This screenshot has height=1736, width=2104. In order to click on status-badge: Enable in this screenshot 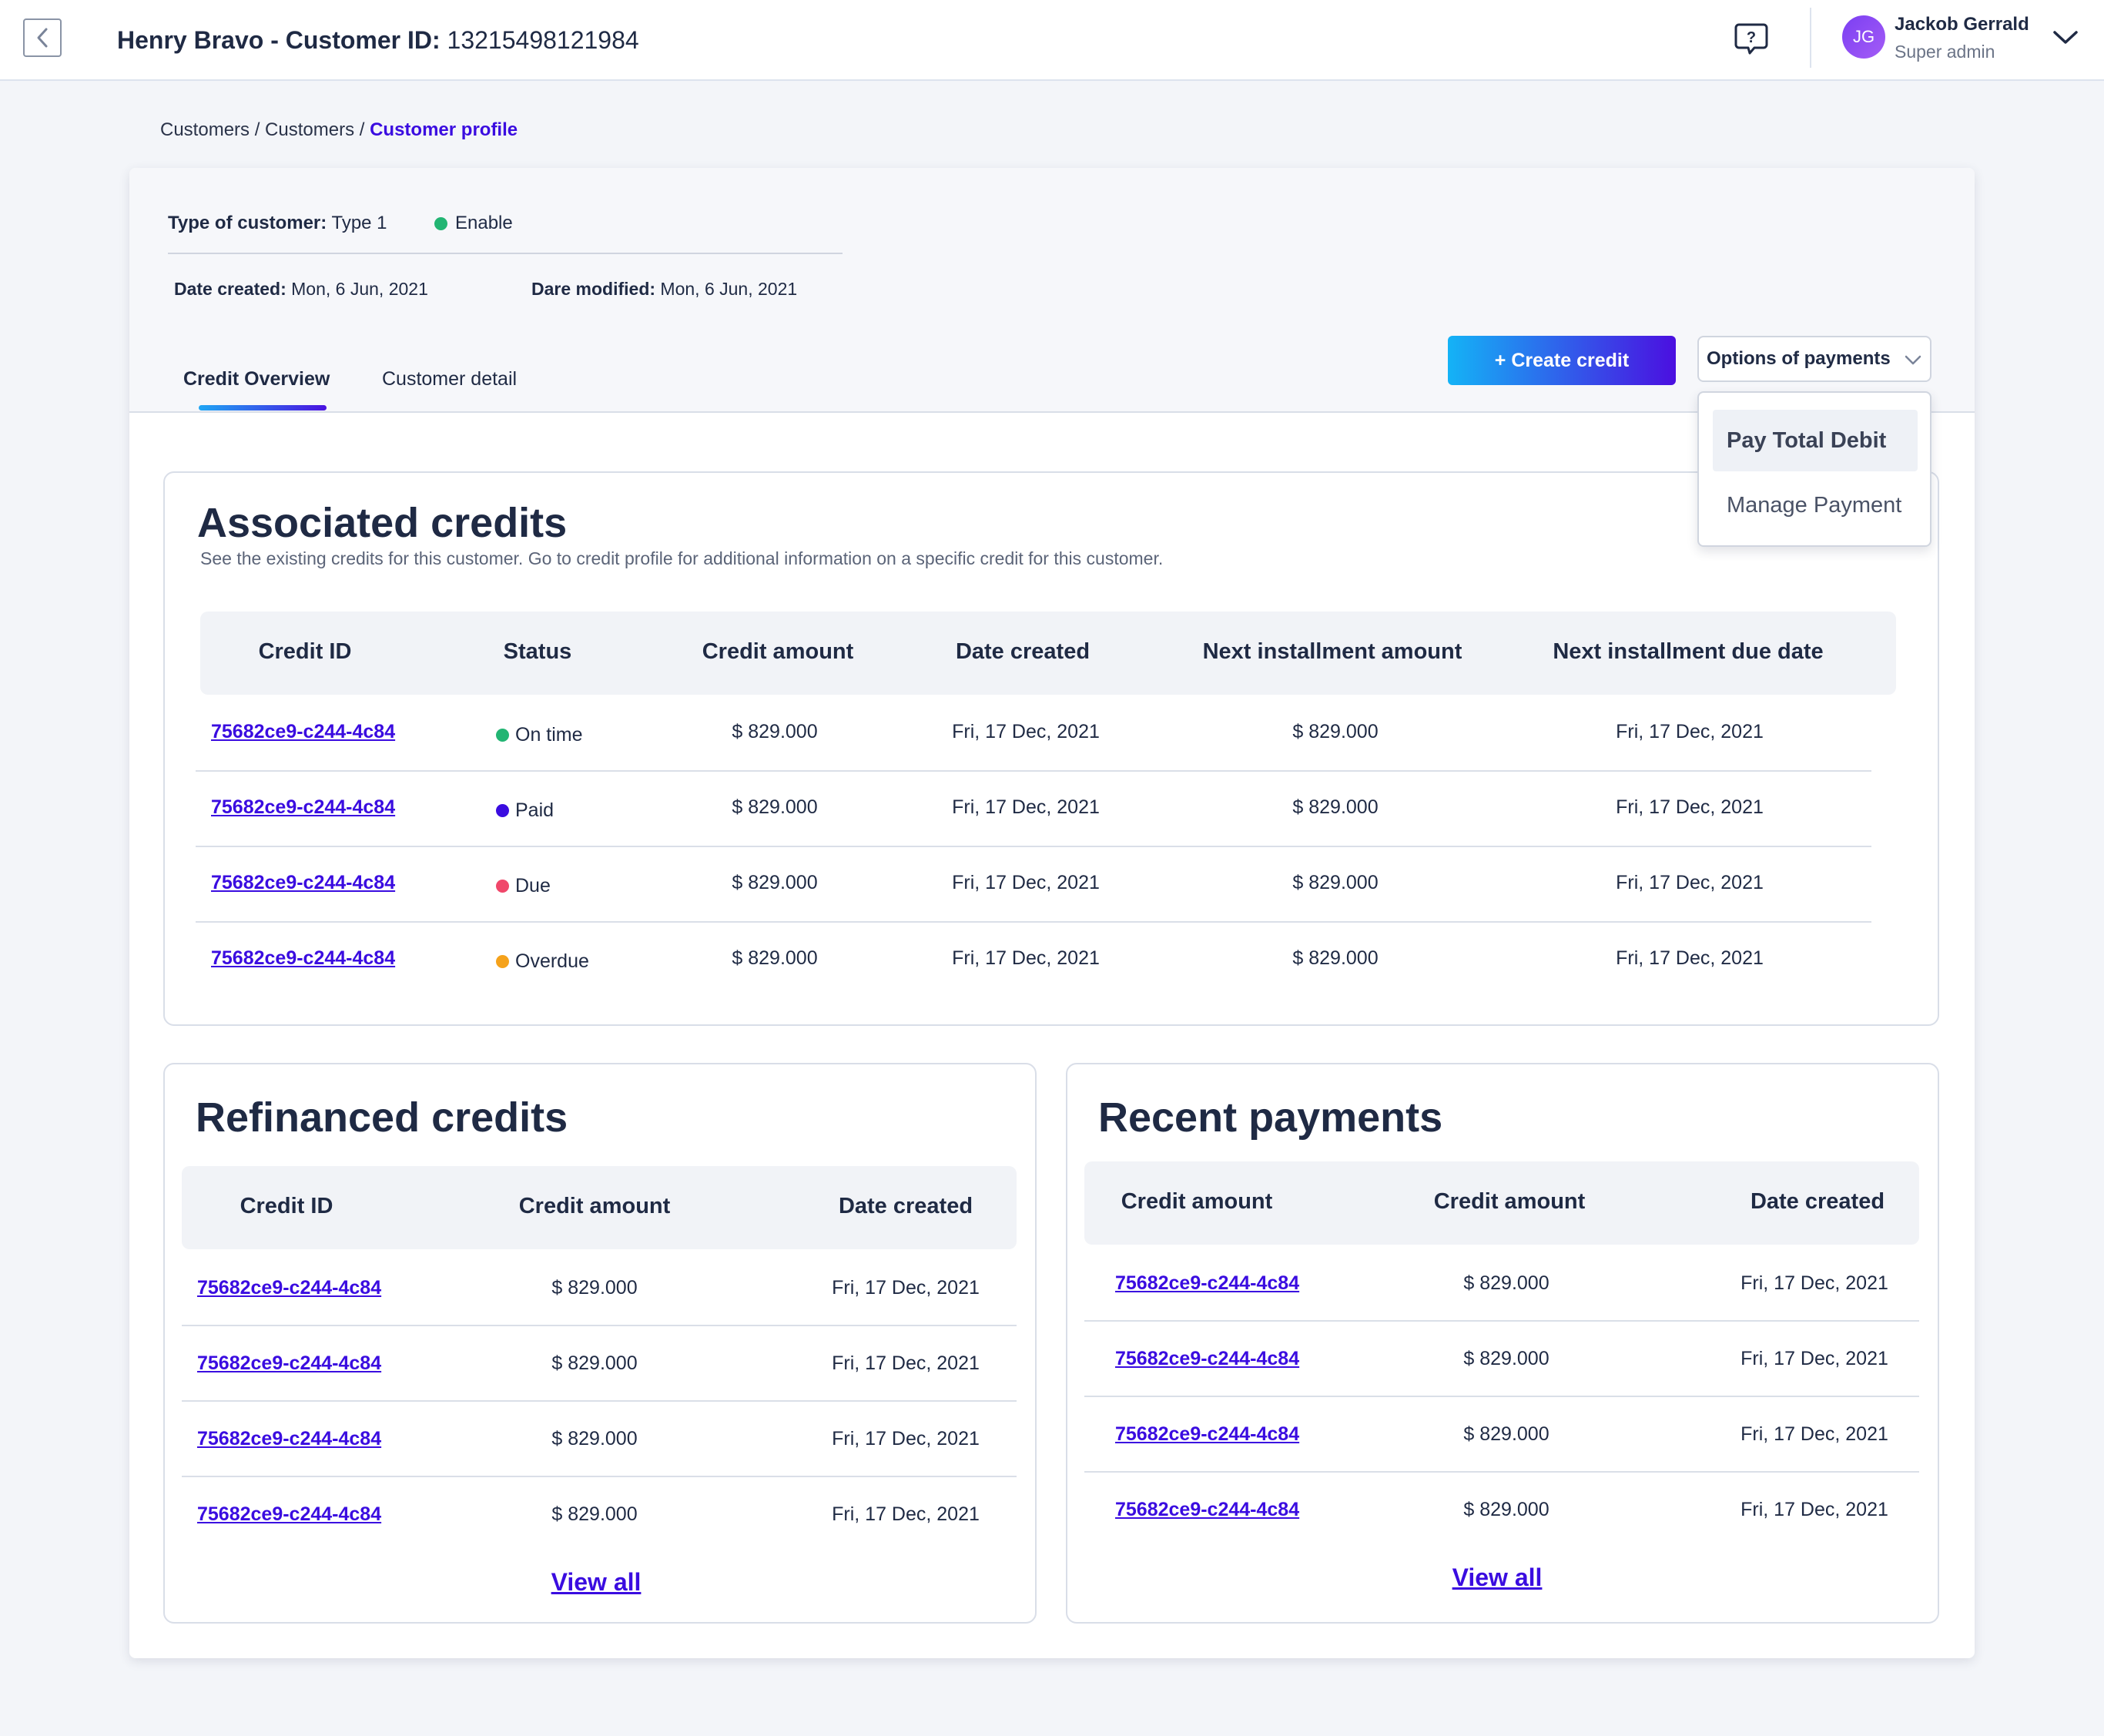, I will do `click(473, 223)`.